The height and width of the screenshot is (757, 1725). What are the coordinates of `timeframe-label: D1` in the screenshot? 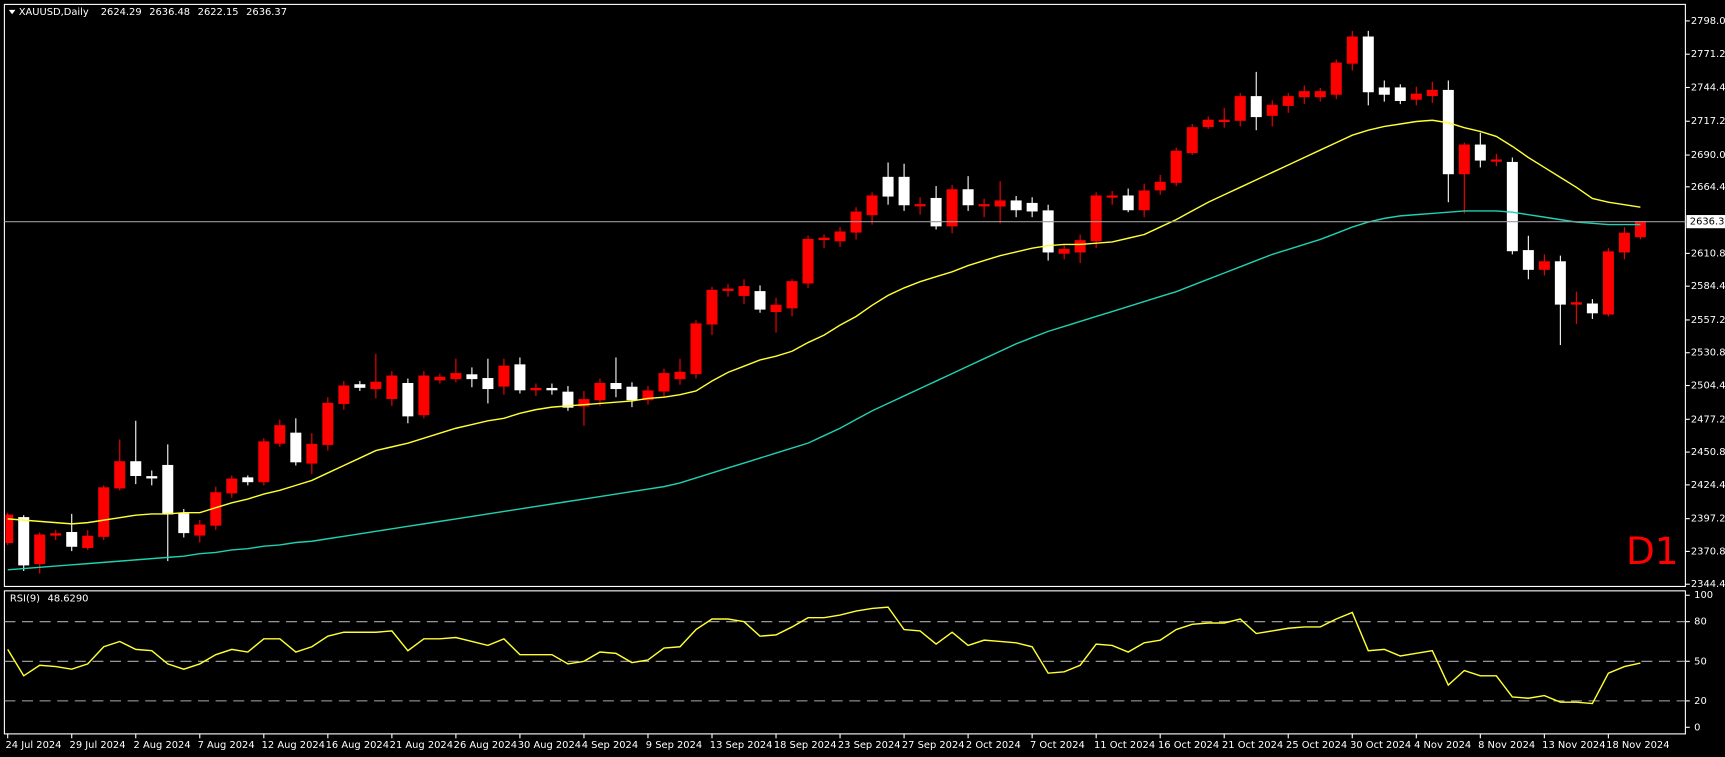 It's located at (1652, 551).